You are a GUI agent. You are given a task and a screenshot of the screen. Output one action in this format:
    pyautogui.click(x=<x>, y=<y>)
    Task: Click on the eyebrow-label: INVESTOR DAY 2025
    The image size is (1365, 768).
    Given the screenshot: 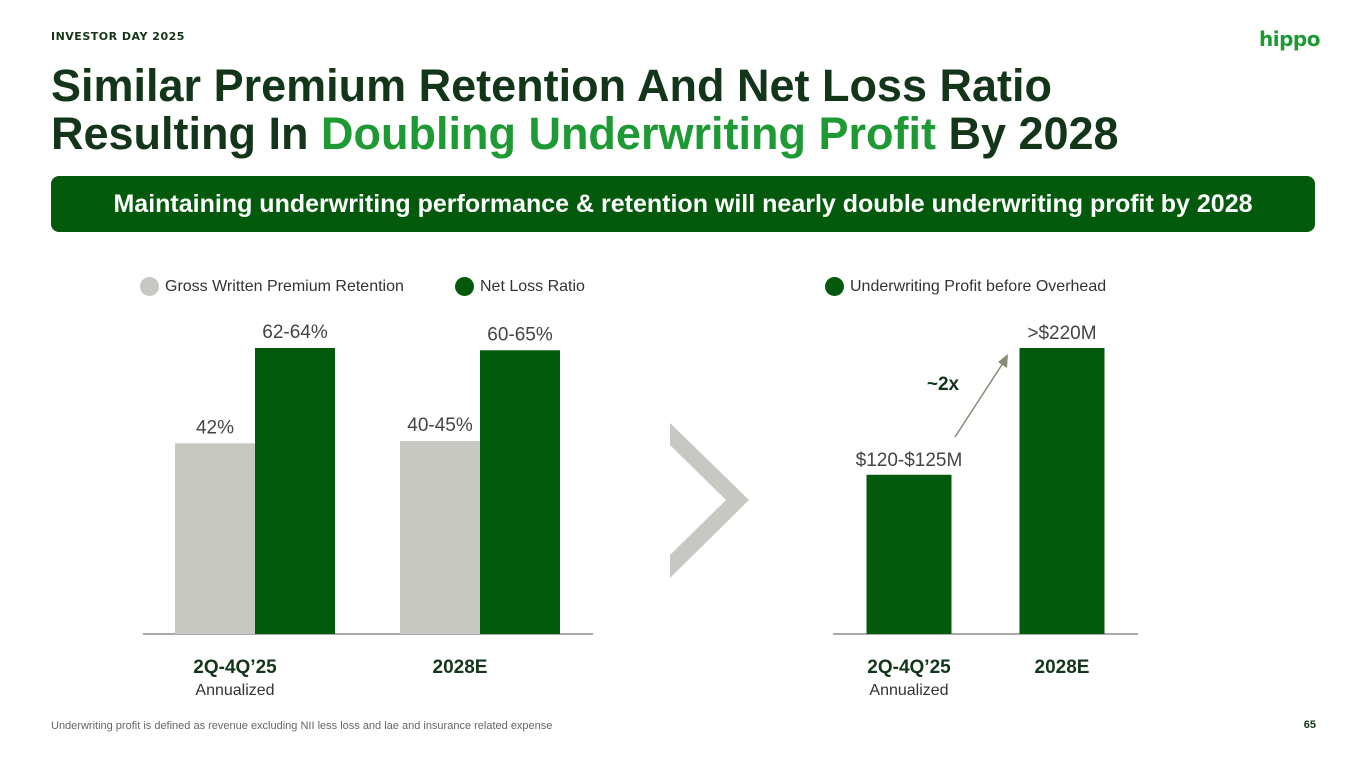 What is the action you would take?
    pyautogui.click(x=118, y=36)
    